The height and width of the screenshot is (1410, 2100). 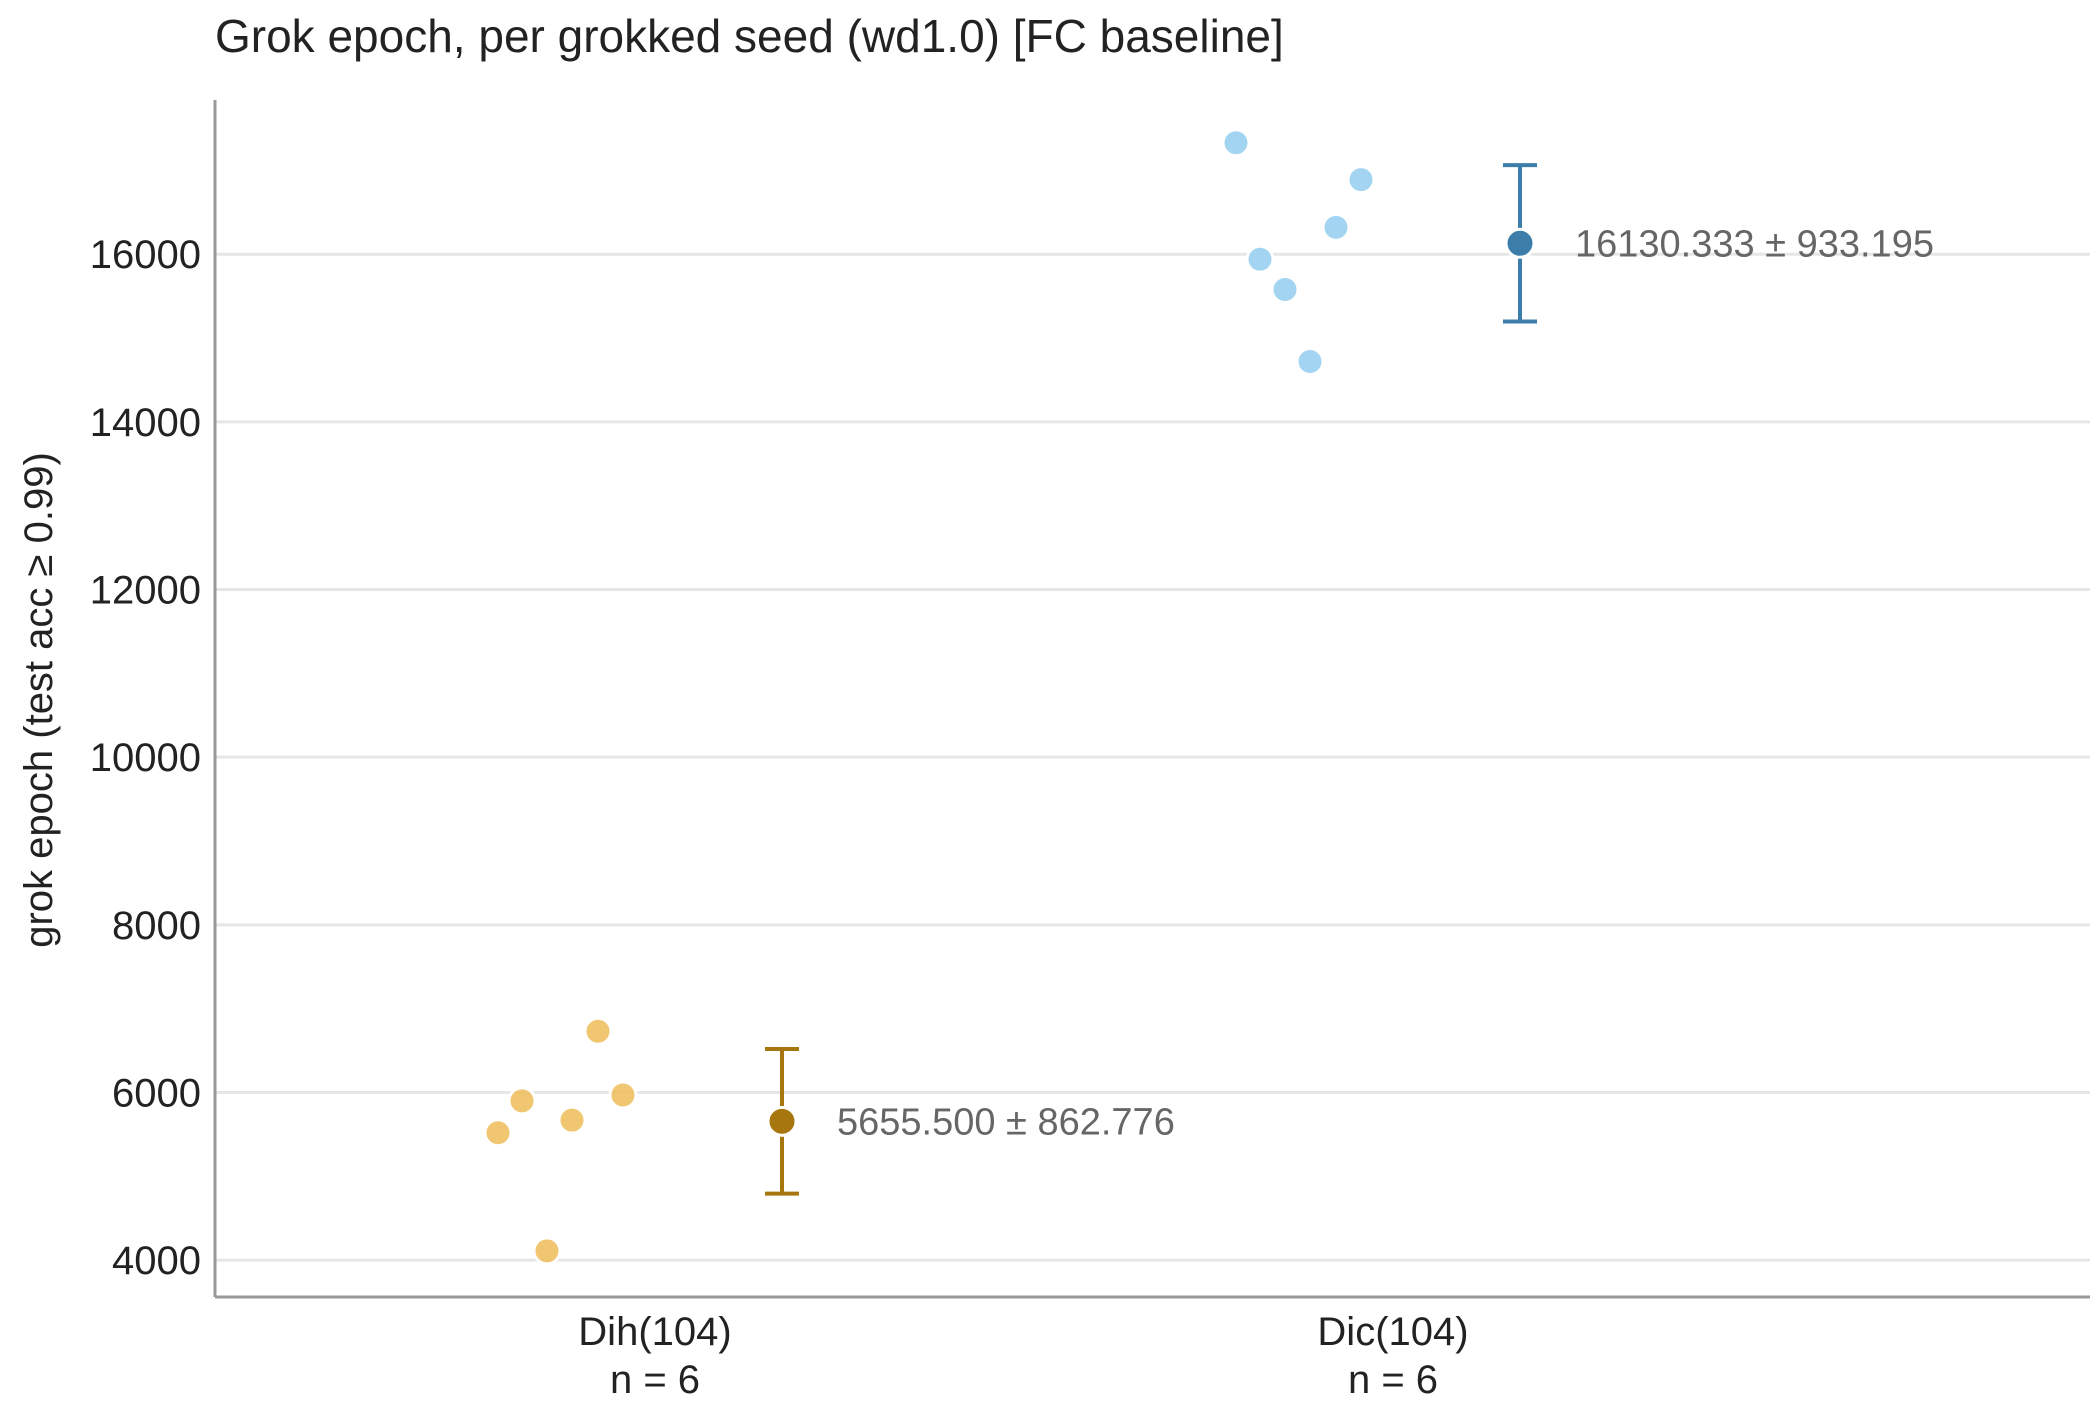 What do you see at coordinates (1754, 244) in the screenshot?
I see `mean-annotation: 16130.333 ± 933.195` at bounding box center [1754, 244].